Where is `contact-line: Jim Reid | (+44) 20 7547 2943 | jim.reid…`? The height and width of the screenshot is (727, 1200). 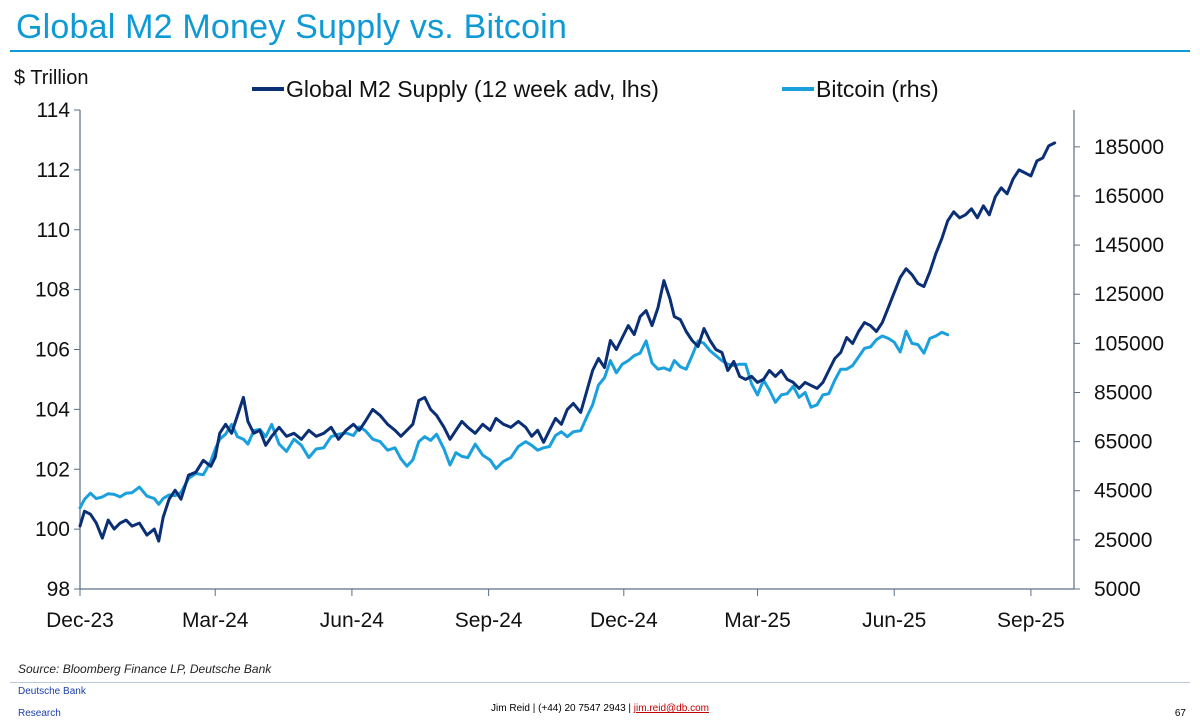 contact-line: Jim Reid | (+44) 20 7547 2943 | jim.reid… is located at coordinates (600, 708).